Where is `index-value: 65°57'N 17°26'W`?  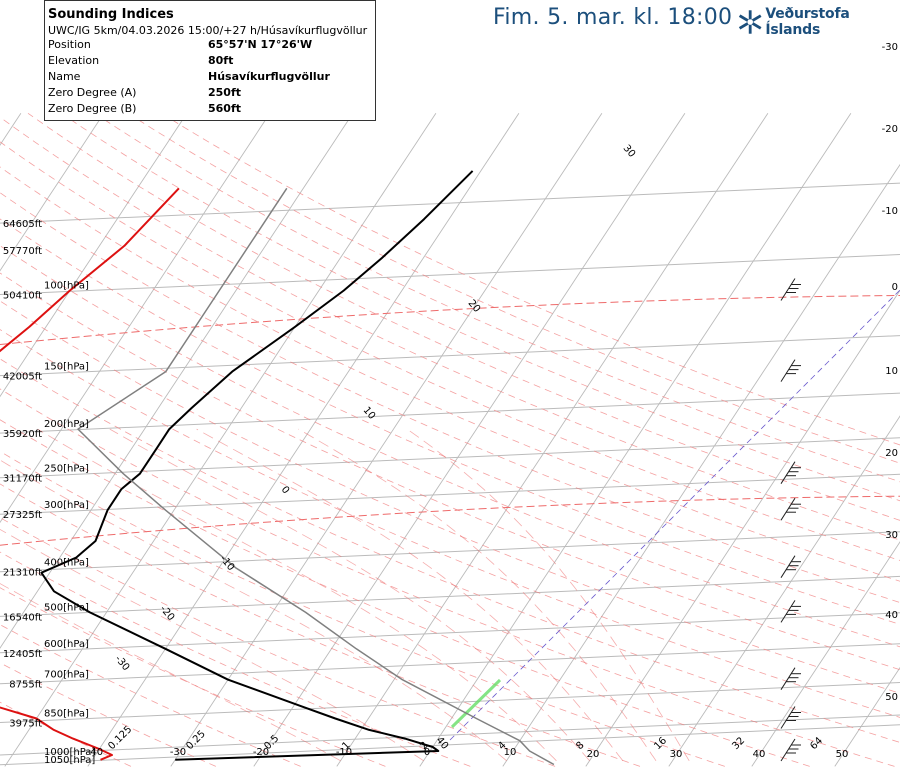
index-value: 65°57'N 17°26'W is located at coordinates (260, 44).